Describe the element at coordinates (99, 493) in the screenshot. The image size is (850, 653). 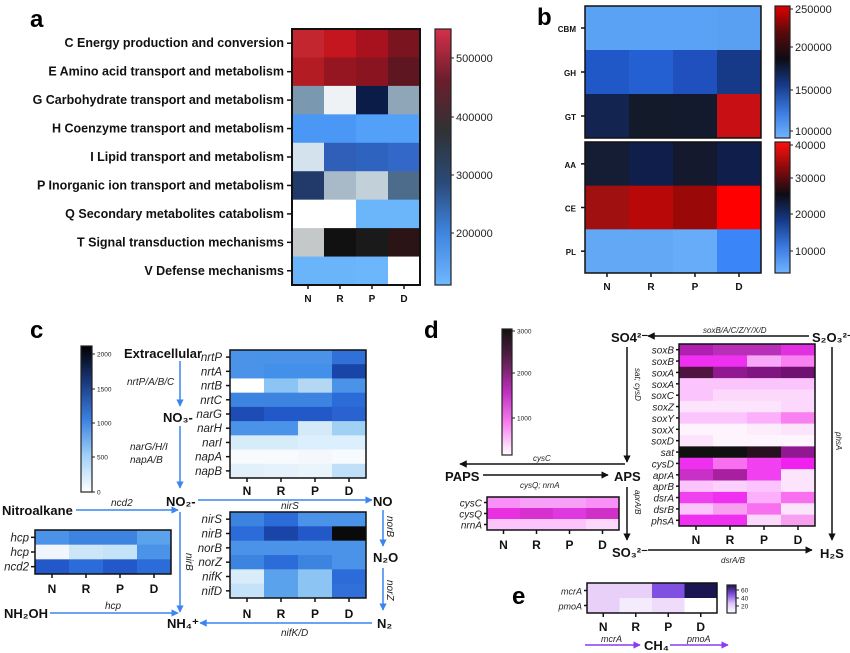
I see `colorbar-tick-label: 0` at that location.